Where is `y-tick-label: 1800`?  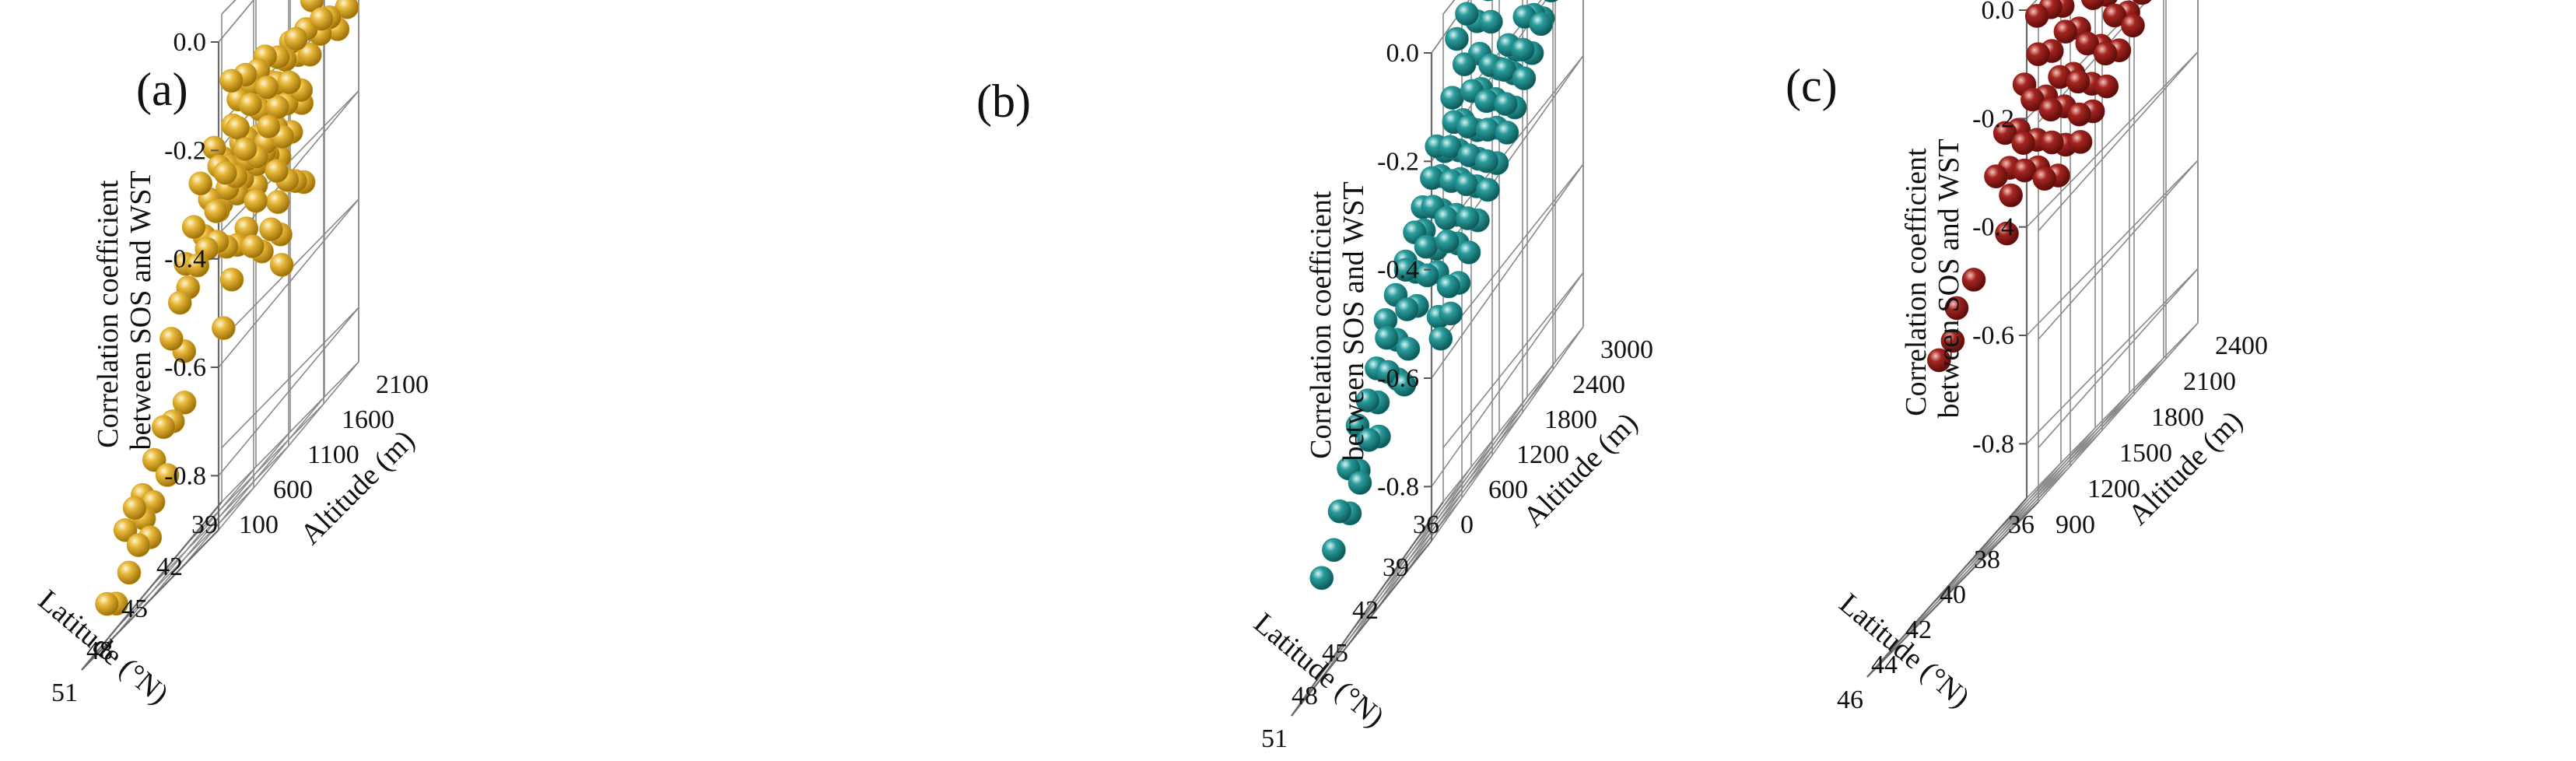
y-tick-label: 1800 is located at coordinates (2177, 418).